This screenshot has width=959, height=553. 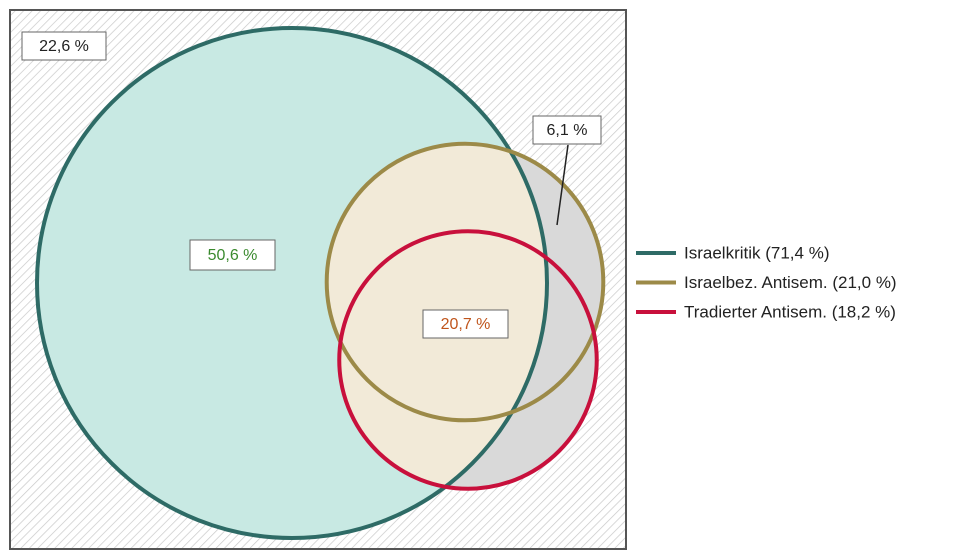 I want to click on region-label: 50,6 %, so click(x=233, y=255).